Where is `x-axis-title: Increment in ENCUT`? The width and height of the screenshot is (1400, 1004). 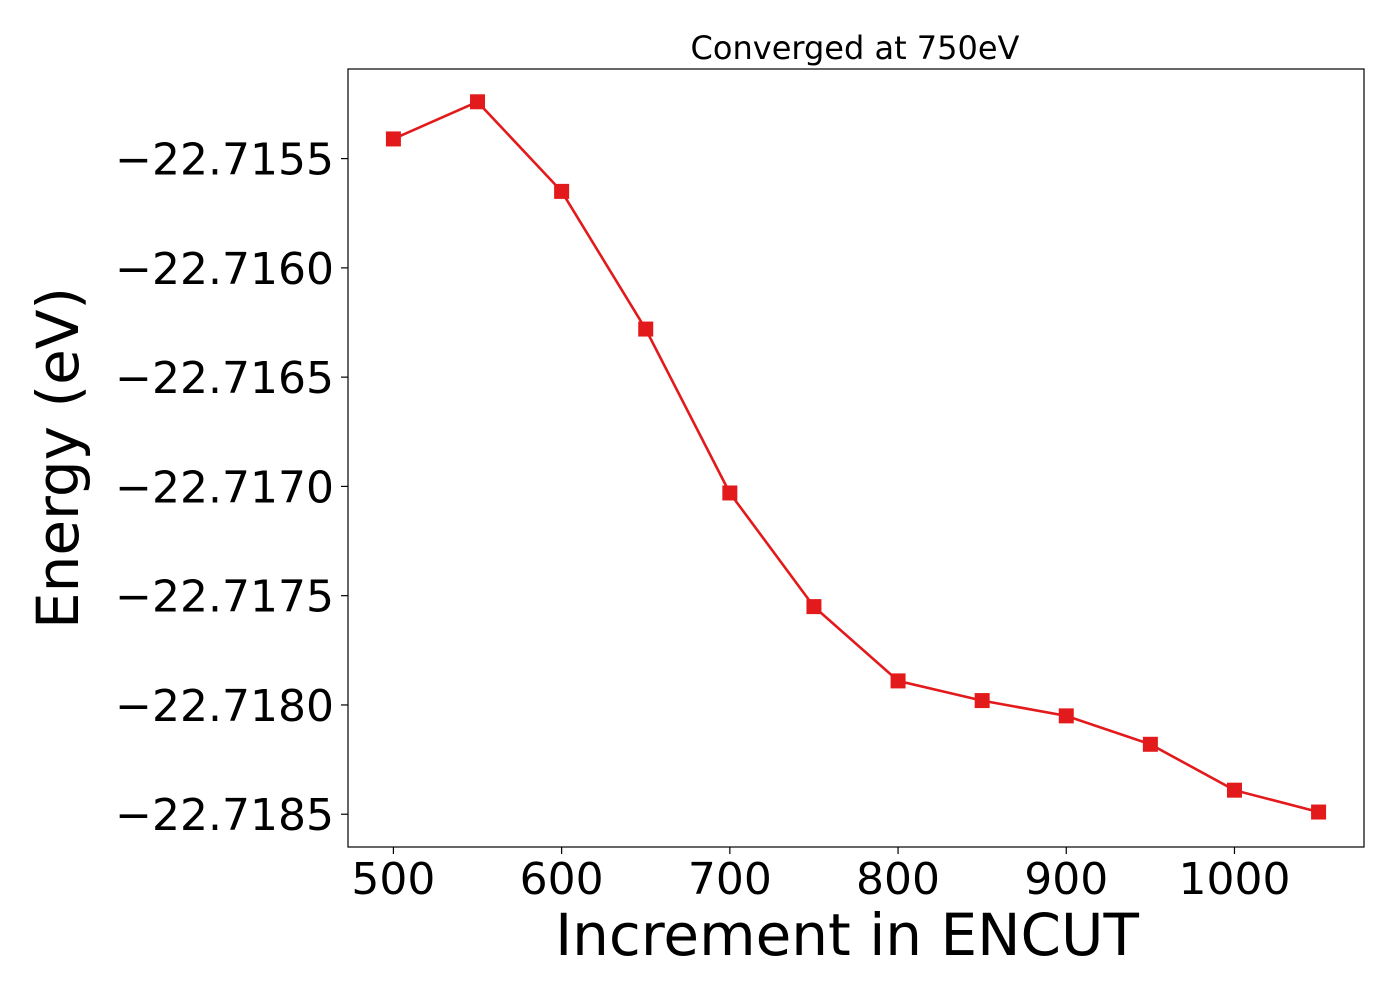
x-axis-title: Increment in ENCUT is located at coordinates (847, 935).